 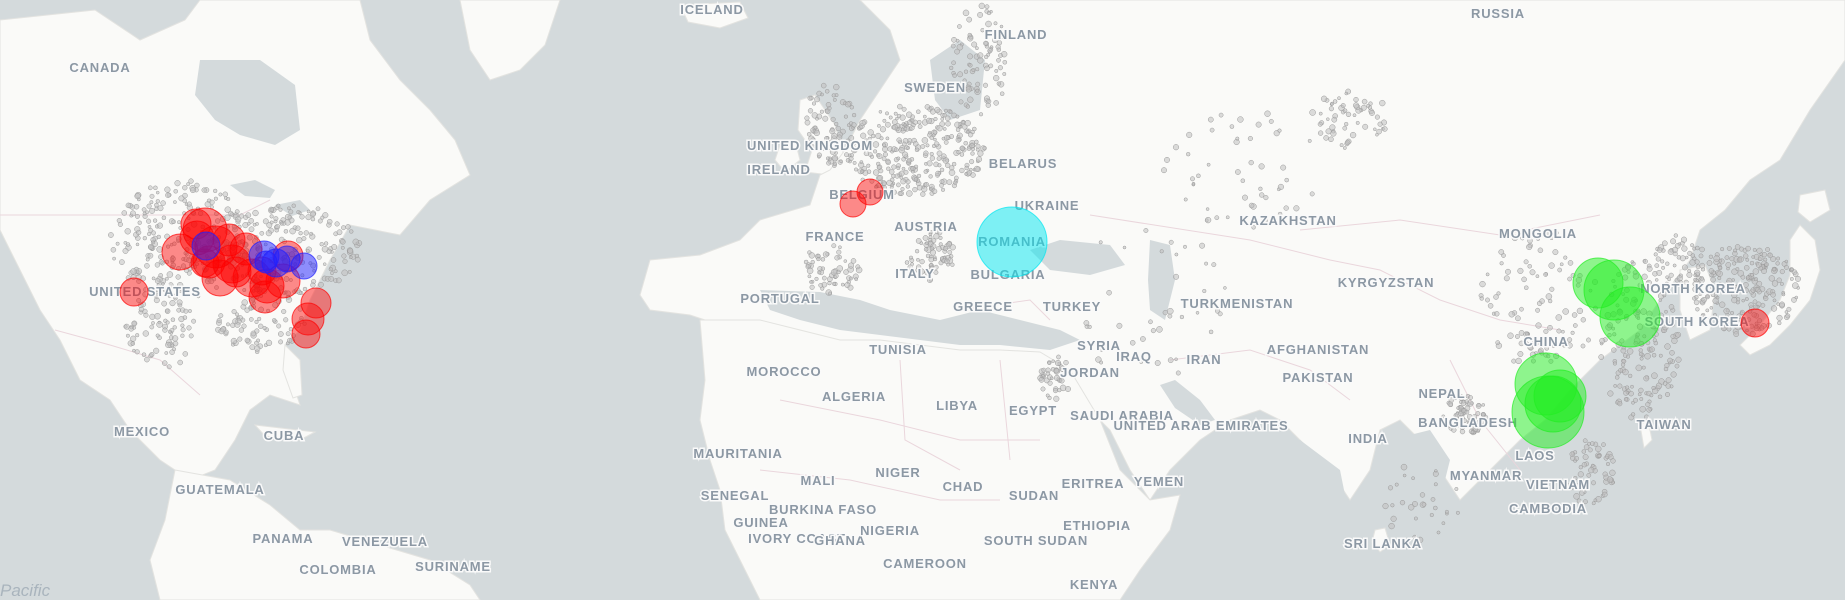 What do you see at coordinates (1498, 13) in the screenshot?
I see `country-label-russia: RUSSIA` at bounding box center [1498, 13].